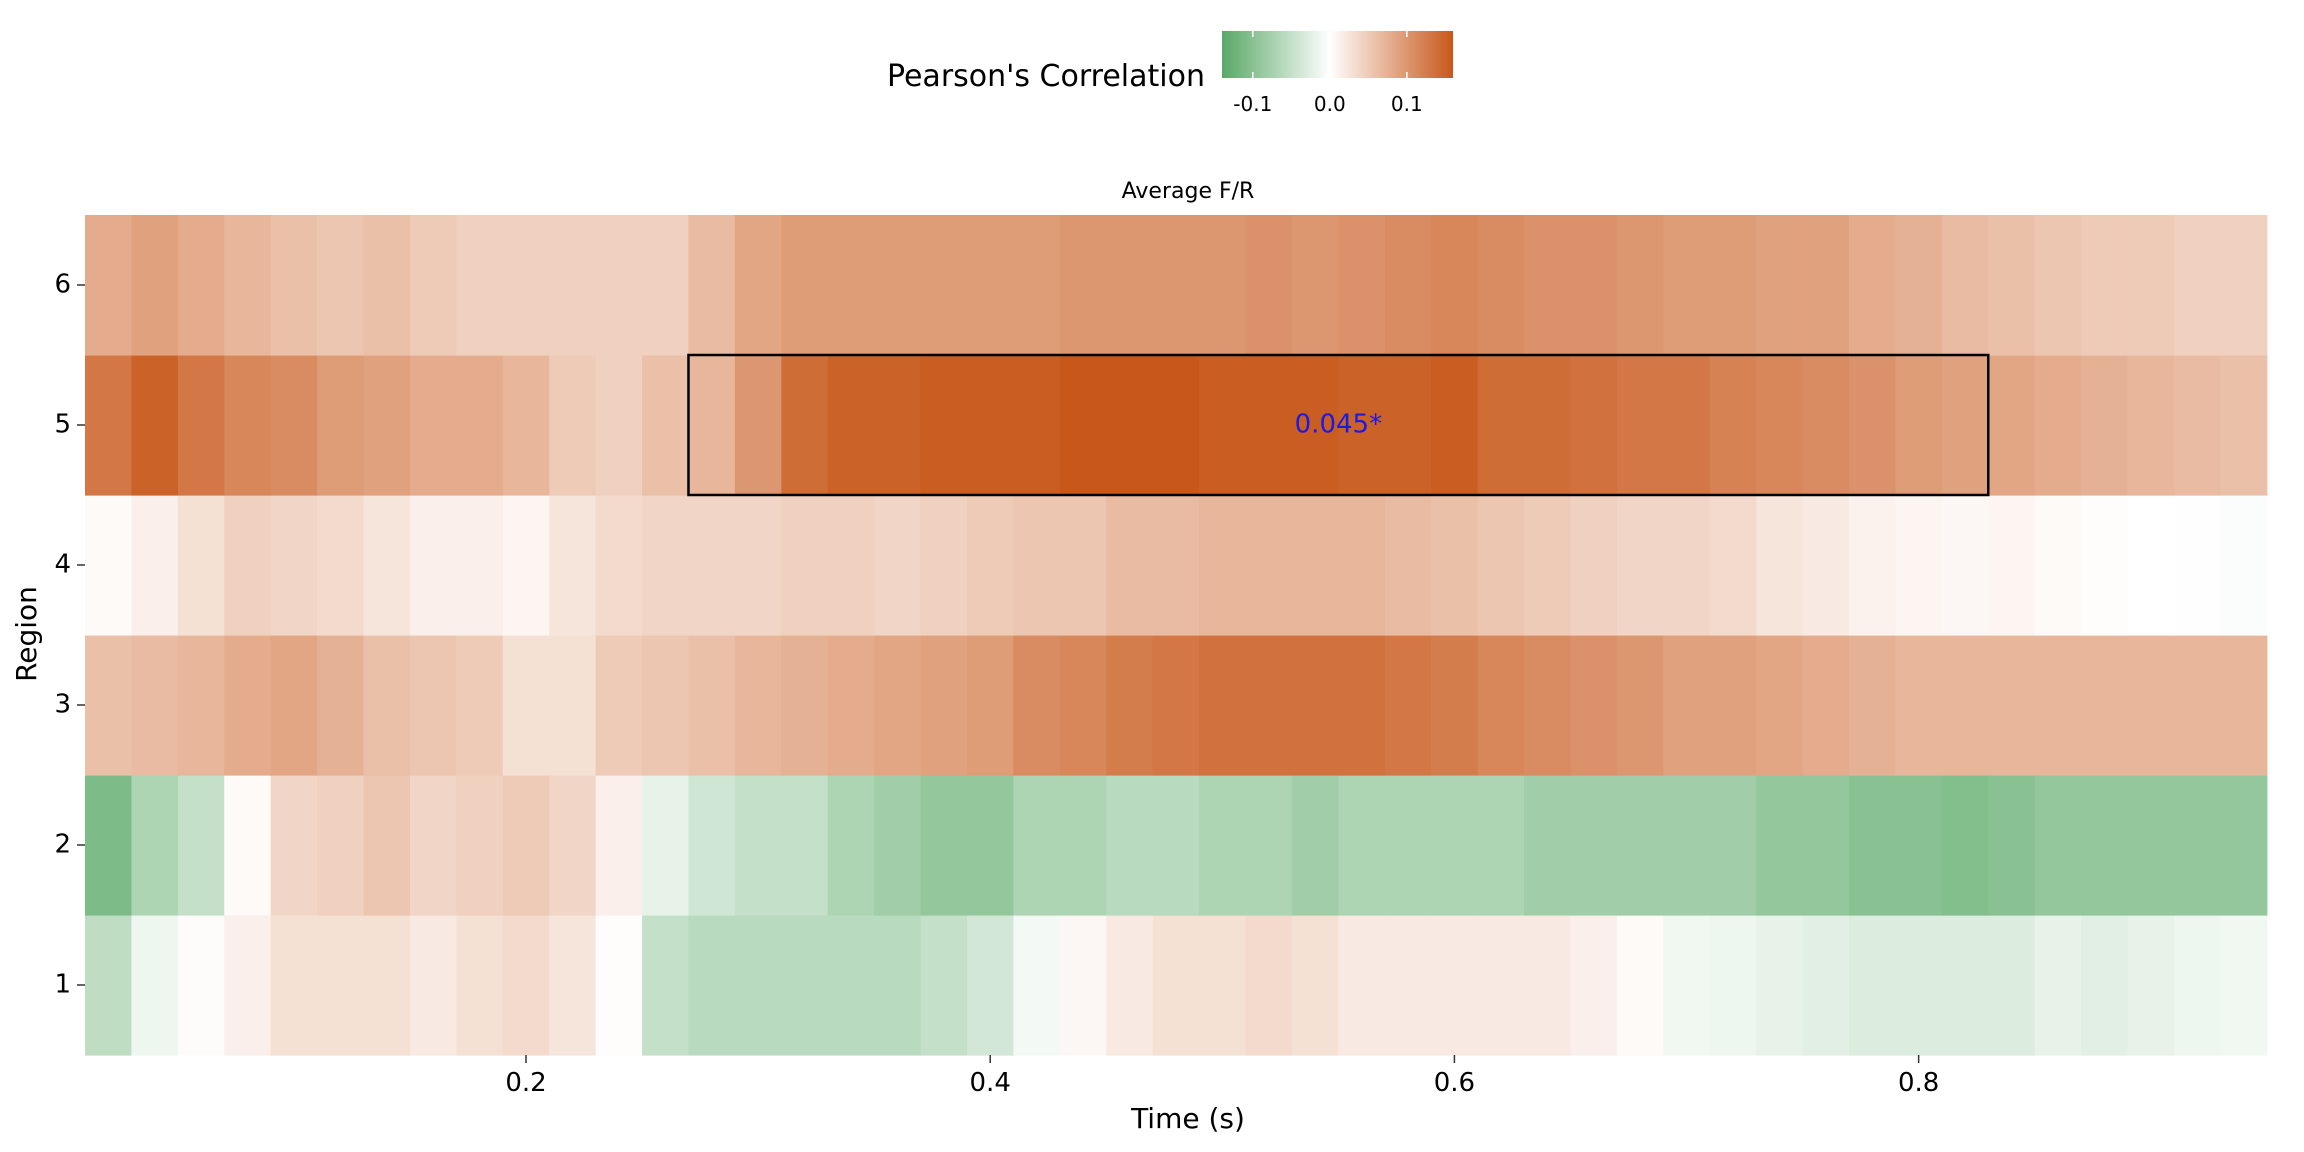  Describe the element at coordinates (62, 565) in the screenshot. I see `y-tick-label: 4` at that location.